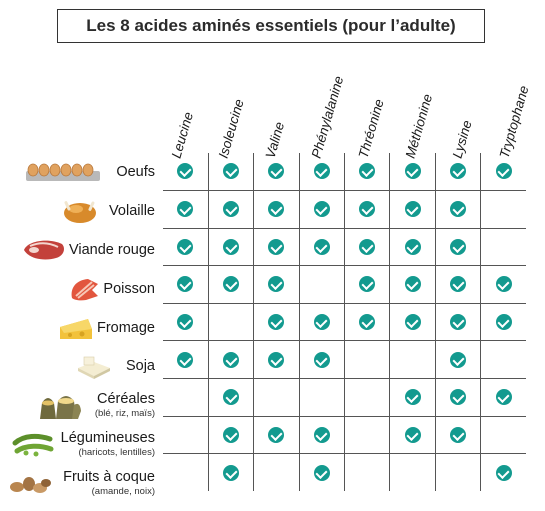 The width and height of the screenshot is (545, 511). What do you see at coordinates (125, 399) in the screenshot?
I see `row-name: Céréales` at bounding box center [125, 399].